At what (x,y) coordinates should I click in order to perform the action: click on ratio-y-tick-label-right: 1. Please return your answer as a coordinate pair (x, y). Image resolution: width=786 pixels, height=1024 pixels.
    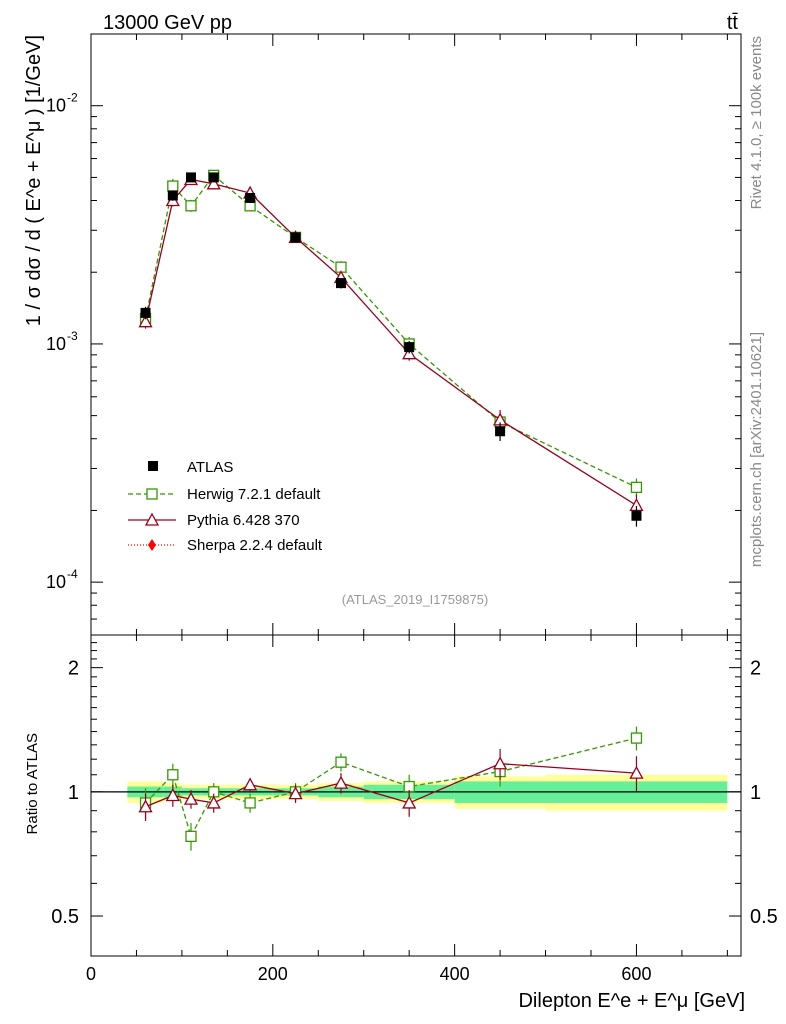
    Looking at the image, I should click on (755, 793).